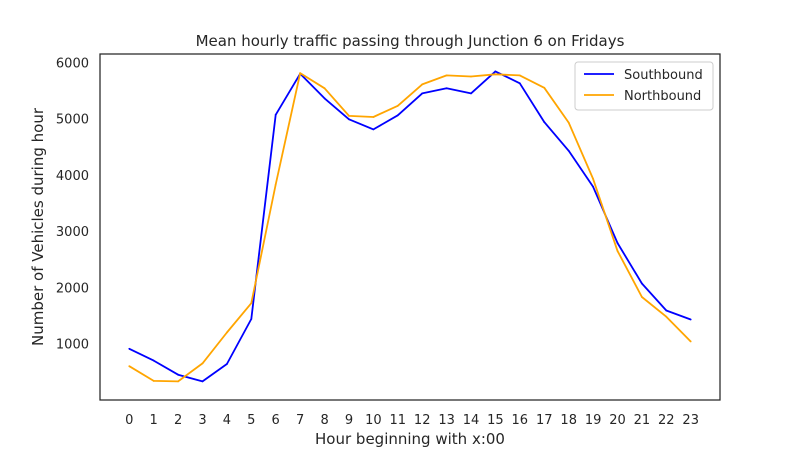 This screenshot has width=800, height=450. What do you see at coordinates (666, 420) in the screenshot?
I see `x-tick-label: 22` at bounding box center [666, 420].